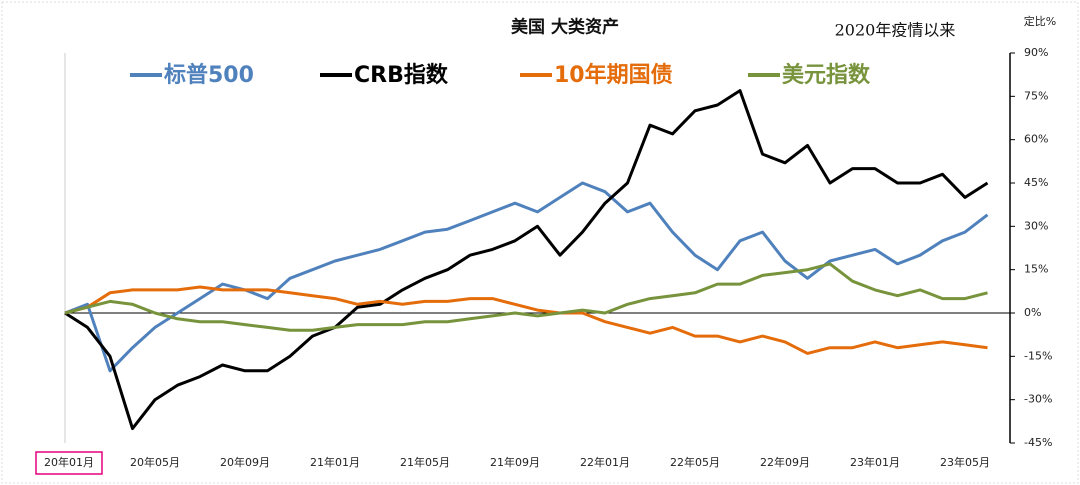 Image resolution: width=1080 pixels, height=485 pixels. I want to click on x-tick-label: 22年09月, so click(785, 462).